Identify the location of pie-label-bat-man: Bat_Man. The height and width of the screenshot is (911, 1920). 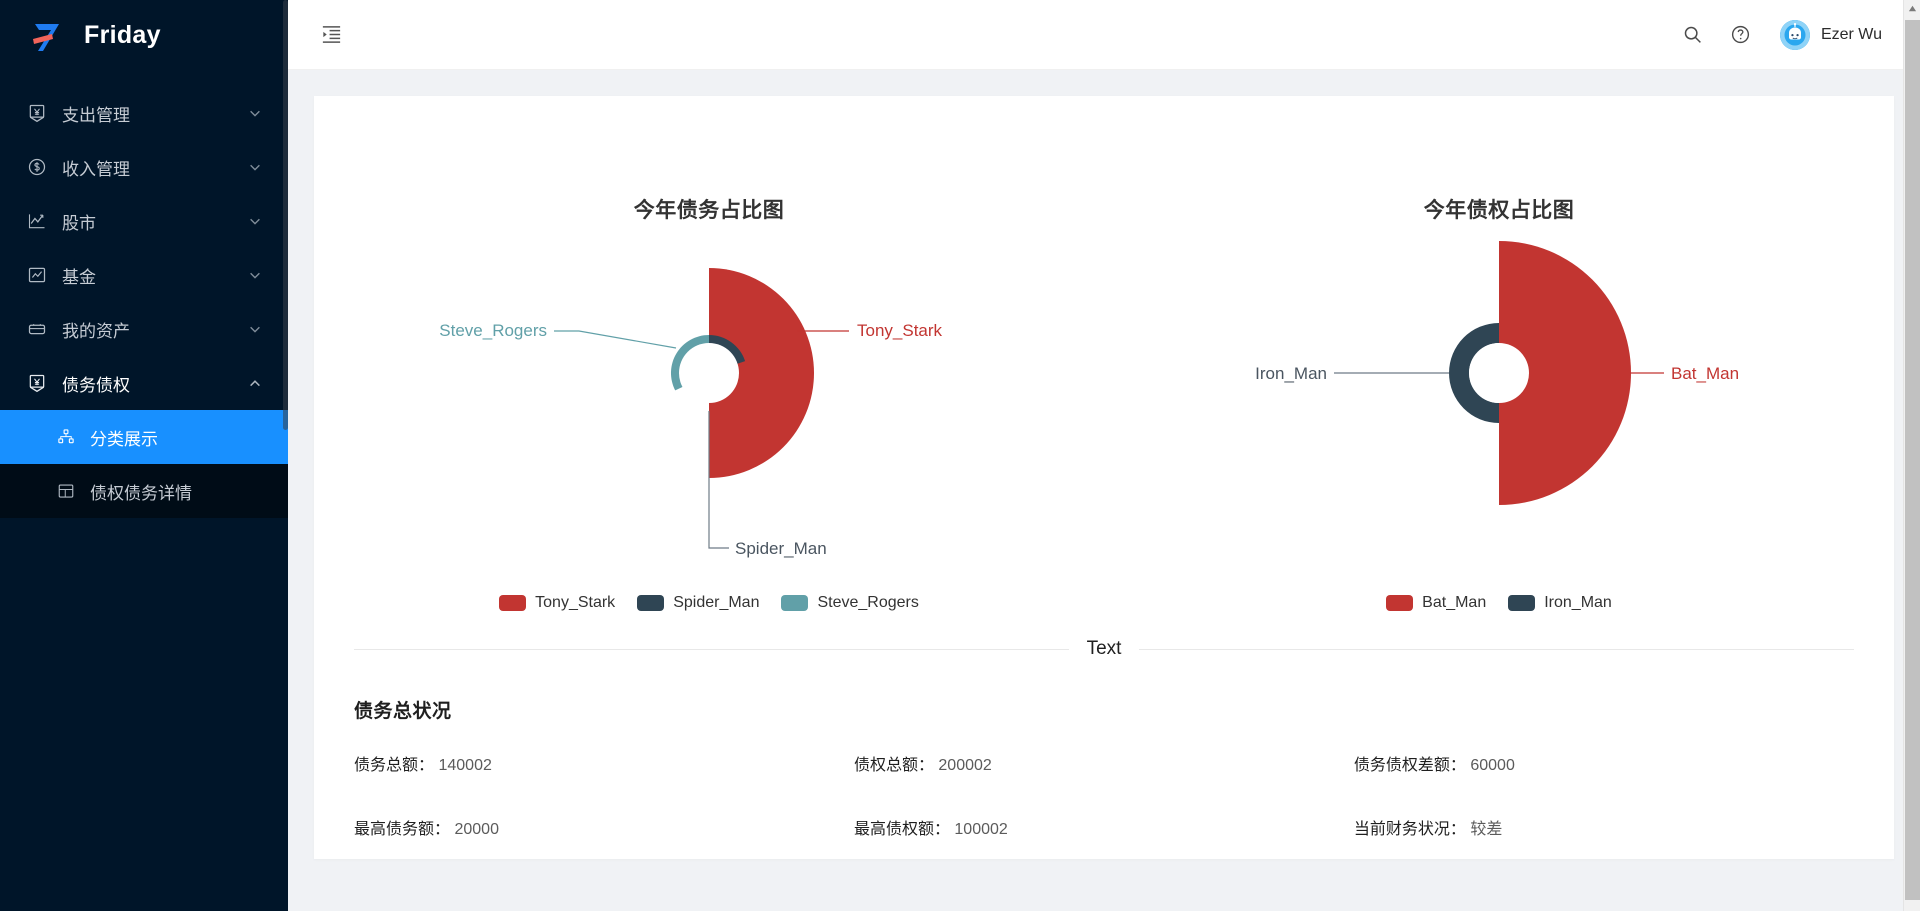
(1705, 373).